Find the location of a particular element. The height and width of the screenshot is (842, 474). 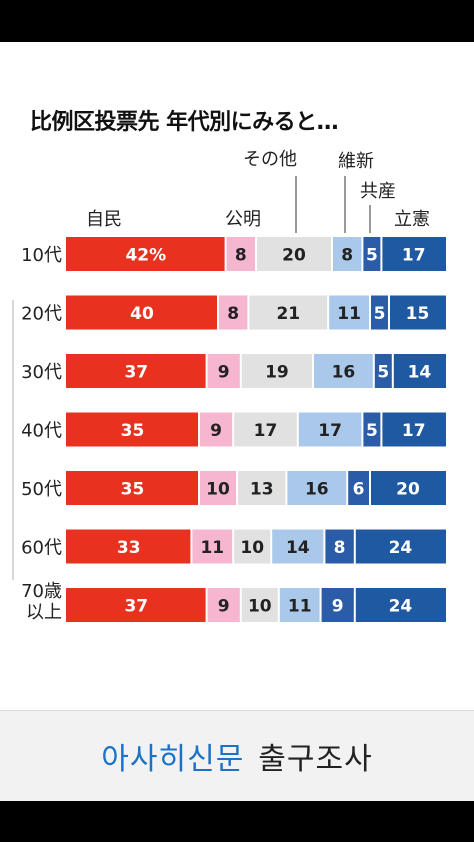

data-label: 15 is located at coordinates (418, 314).